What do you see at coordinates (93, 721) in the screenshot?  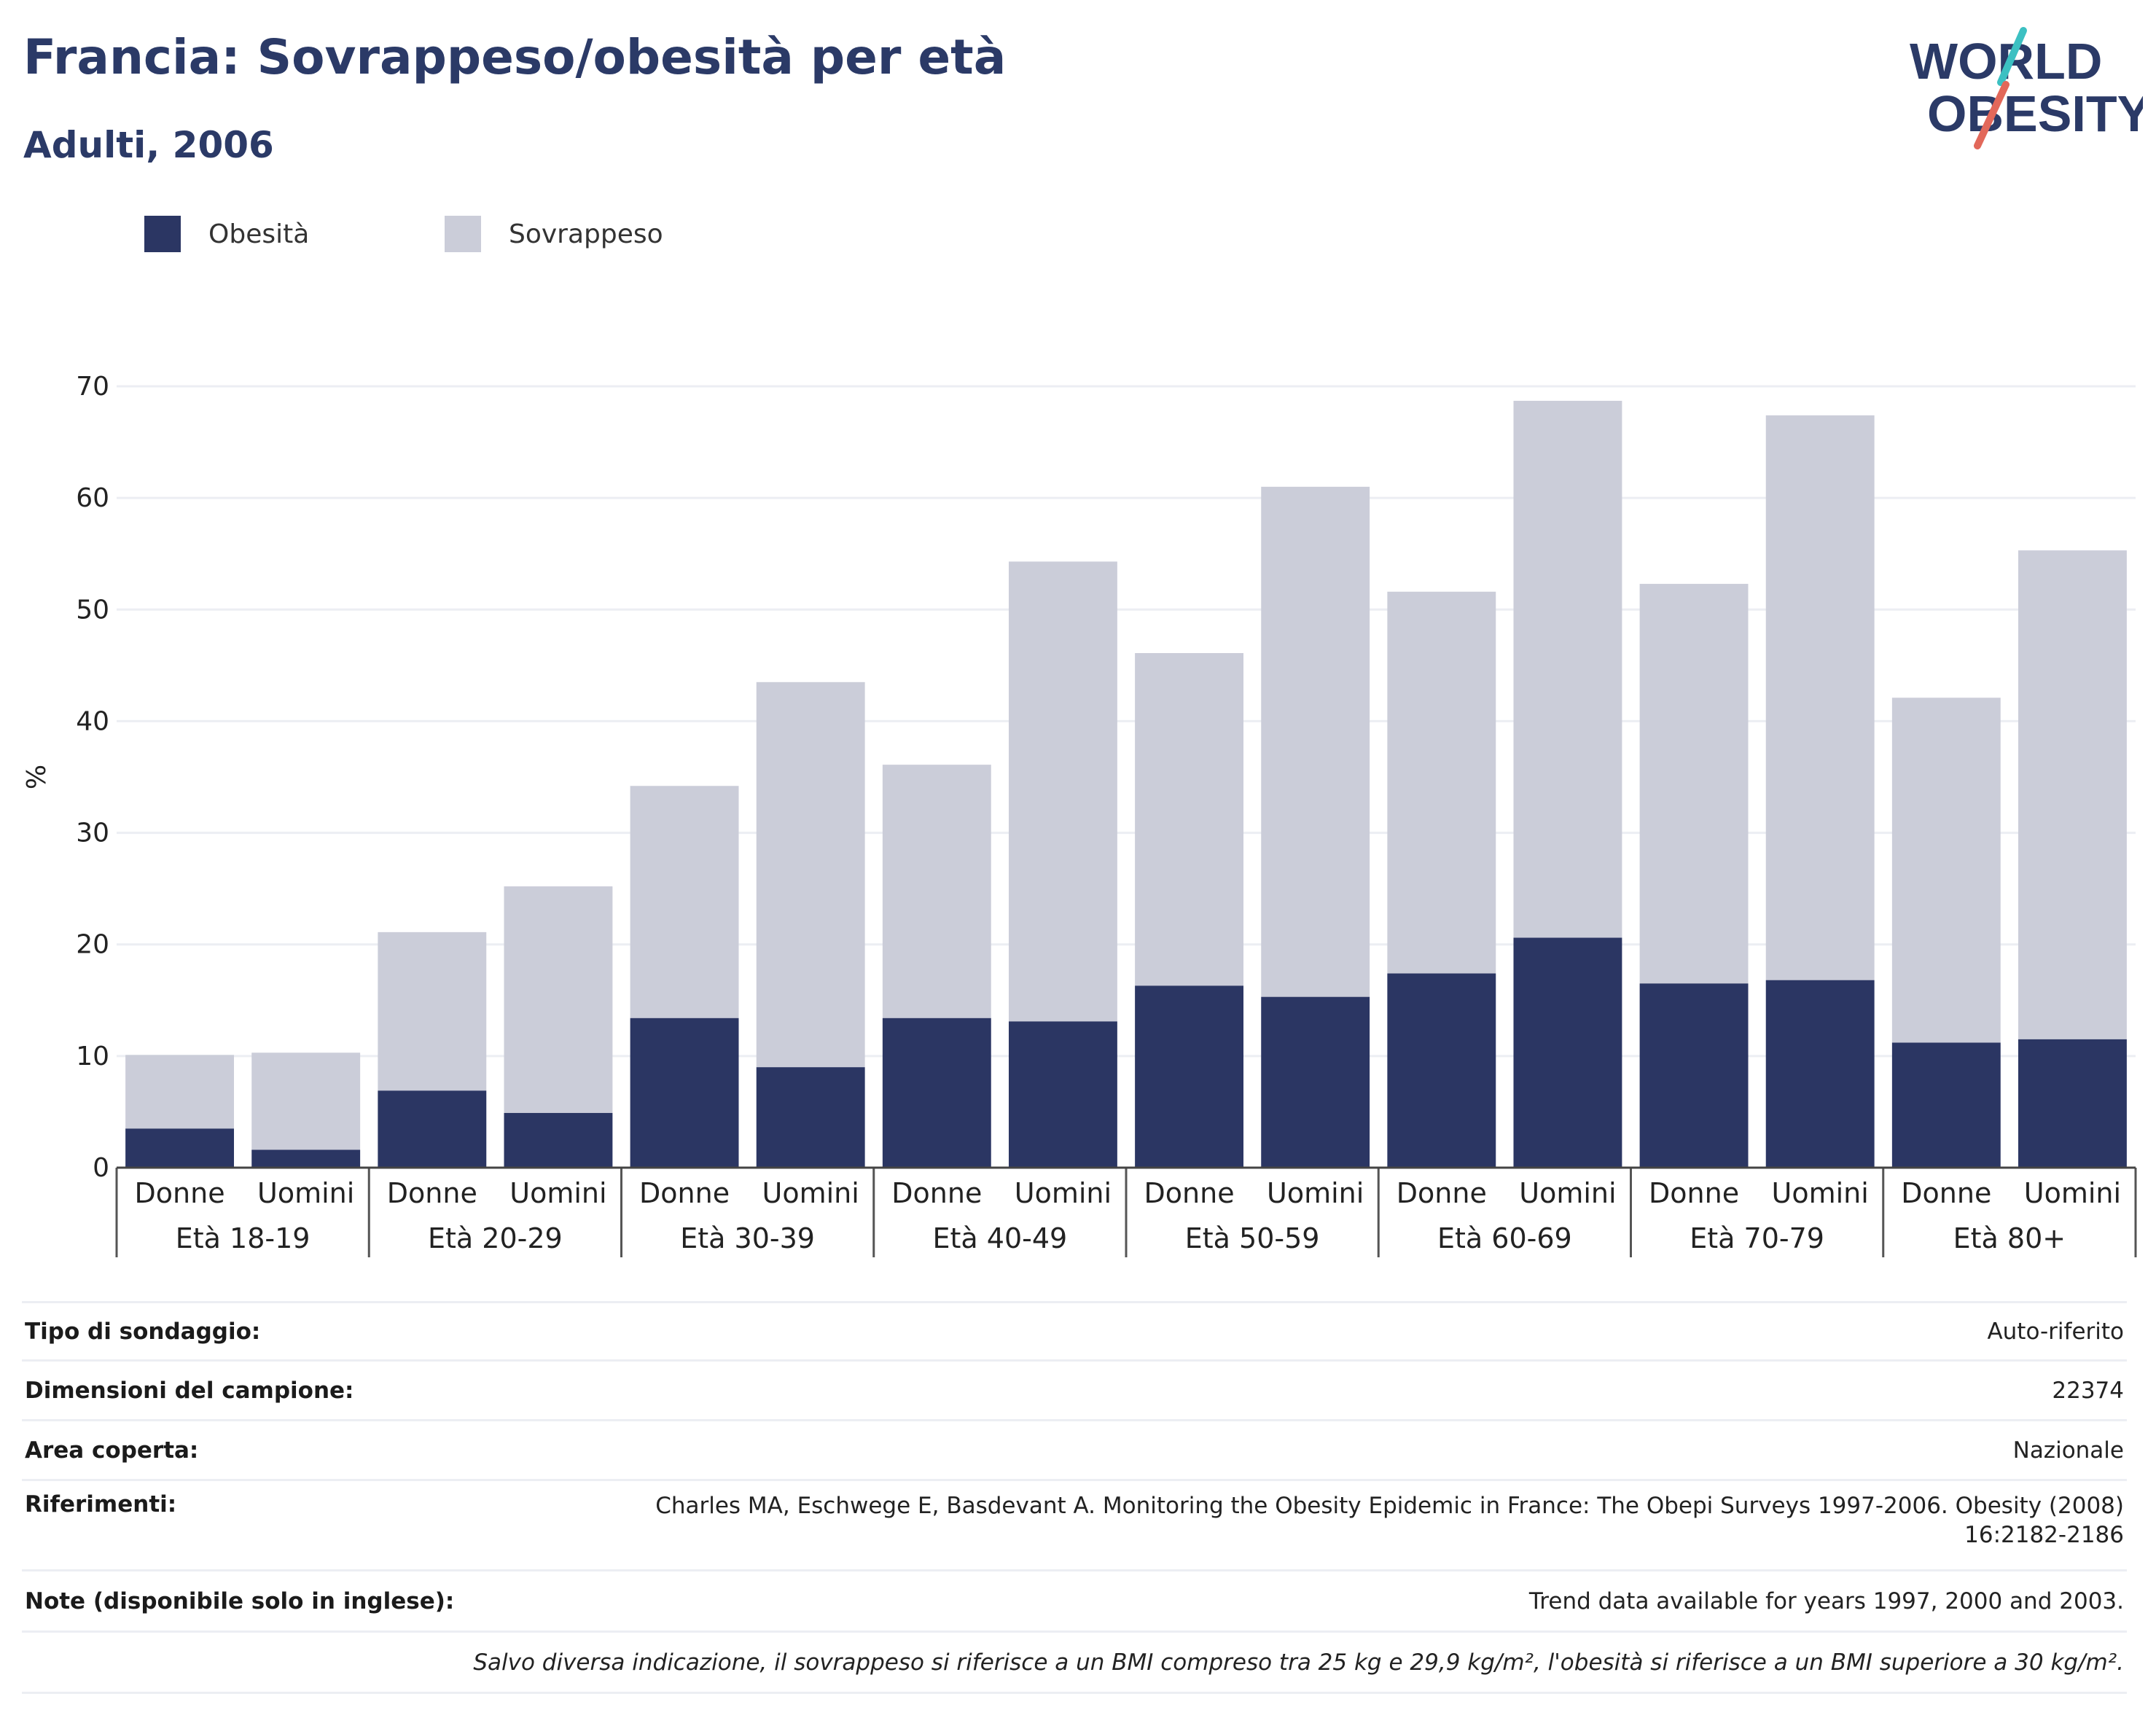 I see `y-tick-label: 40` at bounding box center [93, 721].